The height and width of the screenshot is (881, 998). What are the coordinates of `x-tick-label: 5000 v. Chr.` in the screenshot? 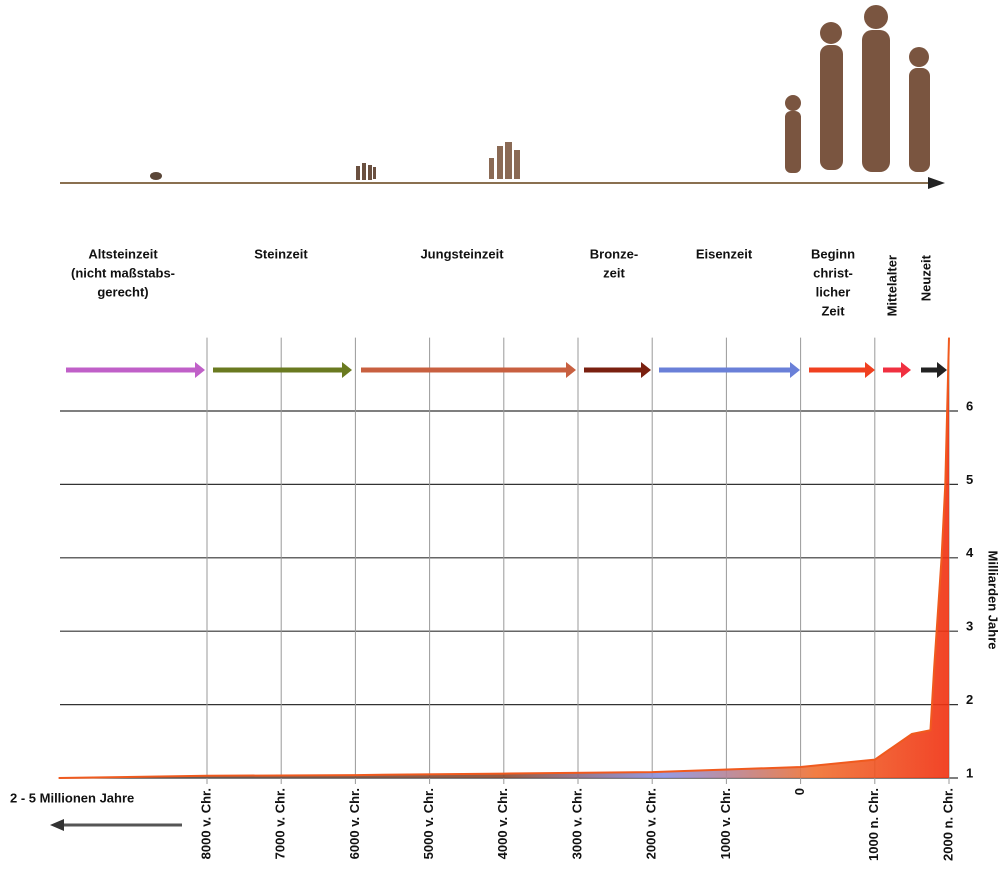 It's located at (428, 823).